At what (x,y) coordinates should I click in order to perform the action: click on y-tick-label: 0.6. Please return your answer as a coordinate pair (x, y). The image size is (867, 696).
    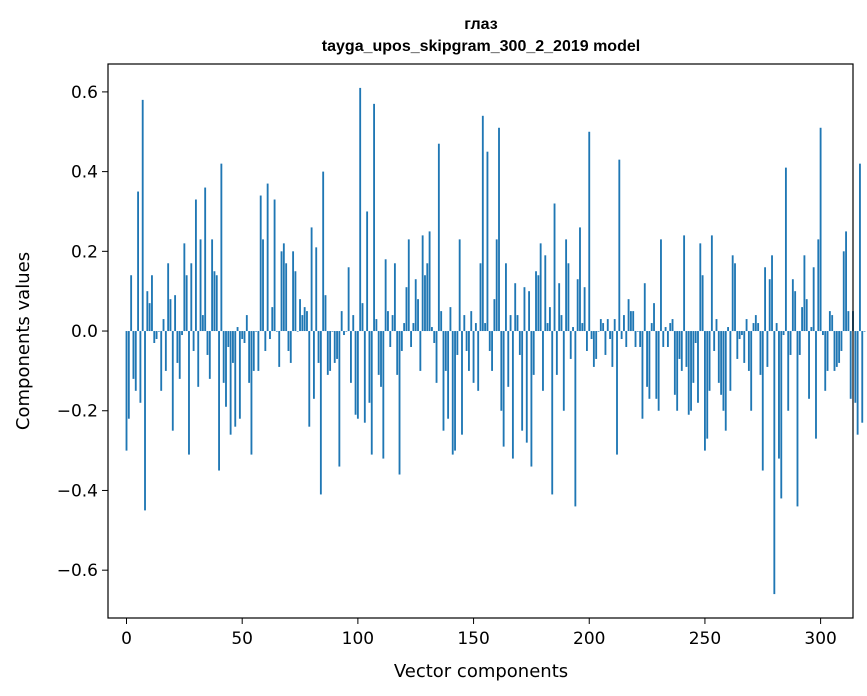
    Looking at the image, I should click on (84, 93).